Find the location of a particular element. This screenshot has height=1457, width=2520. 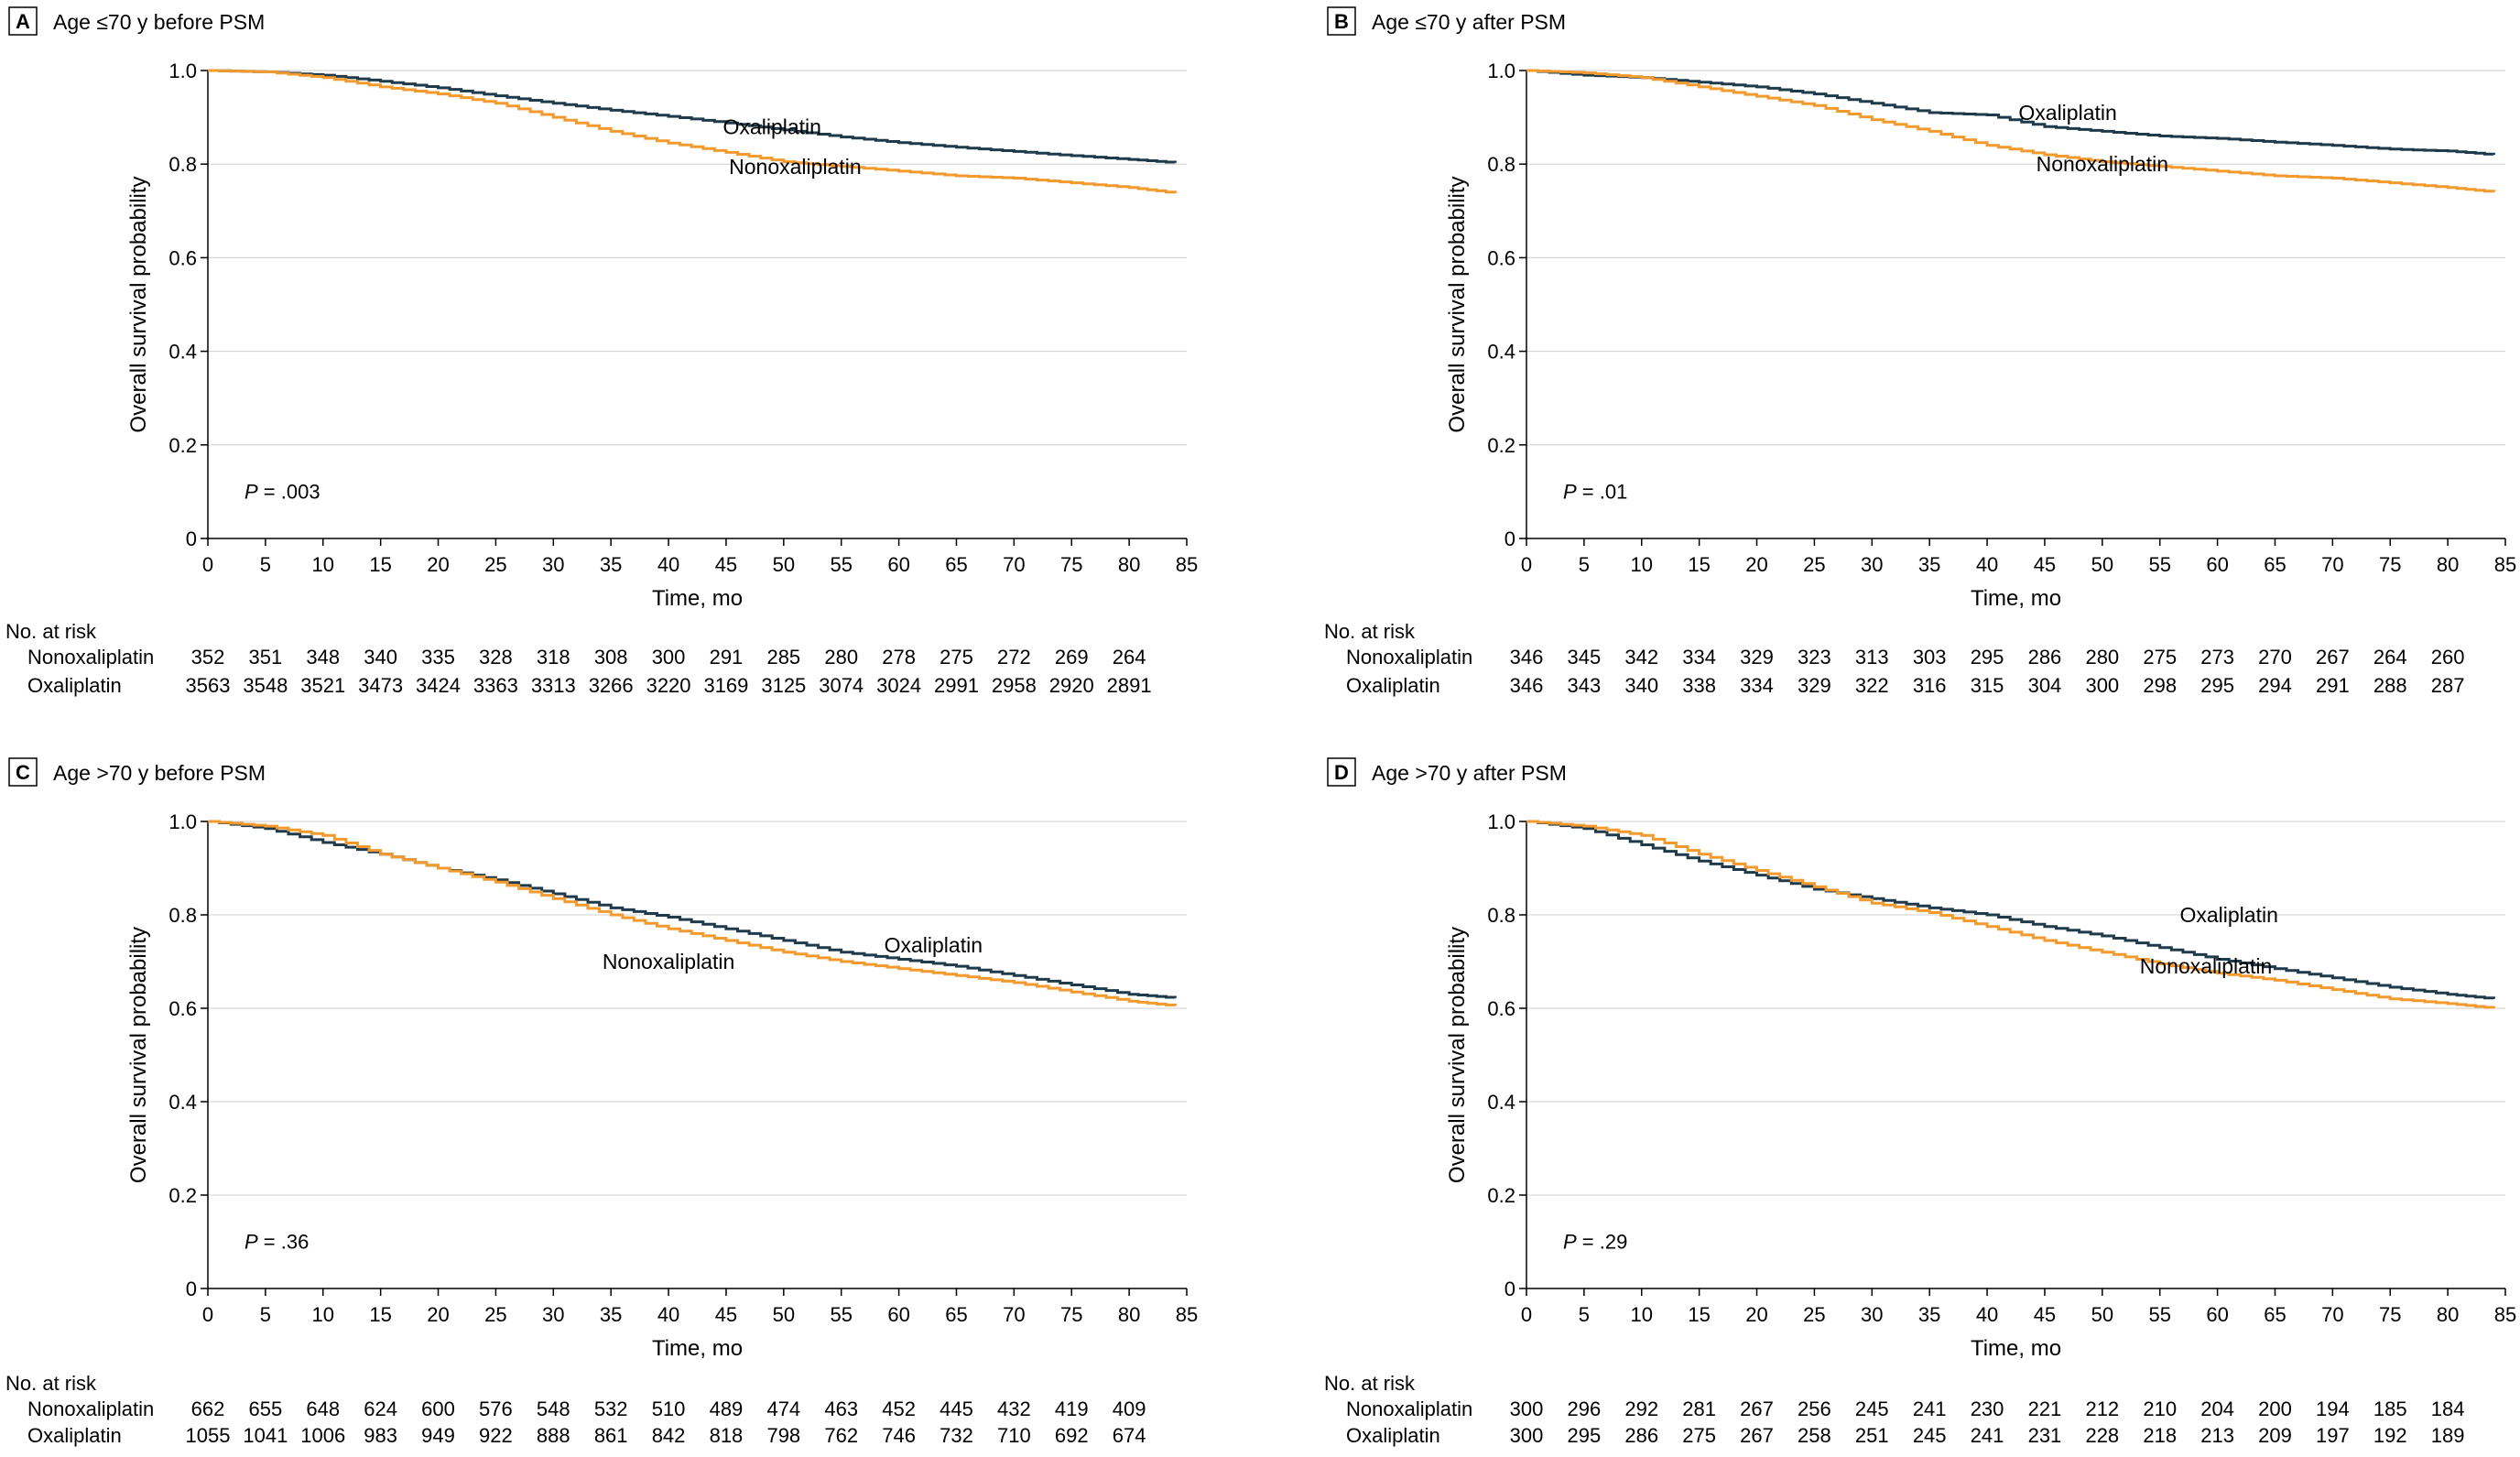

risk-value: 313 is located at coordinates (1872, 657).